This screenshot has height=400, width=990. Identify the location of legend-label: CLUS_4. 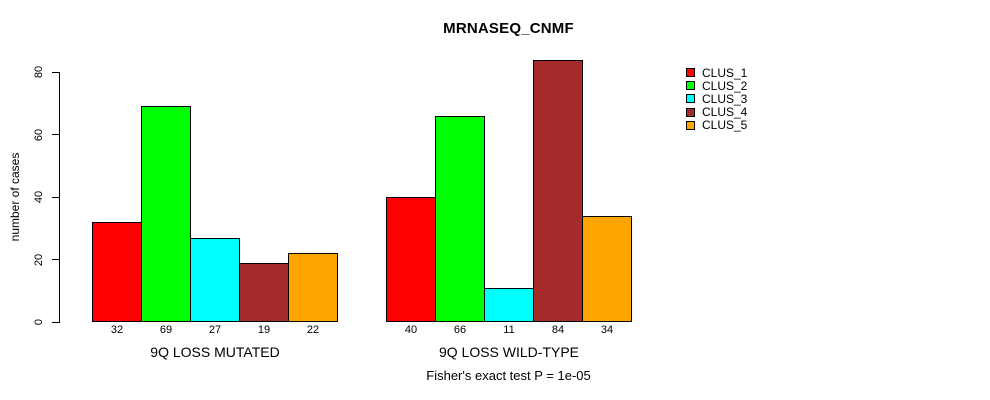
(725, 112).